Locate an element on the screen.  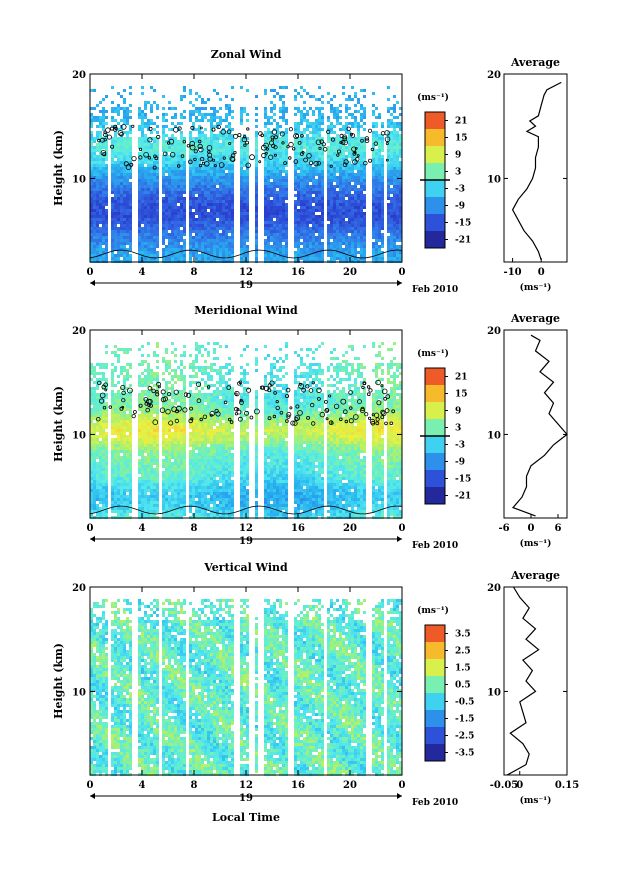
average-profile: Average 10 20 -0.050 0.15(ms⁻¹) is located at coordinates (533, 687).